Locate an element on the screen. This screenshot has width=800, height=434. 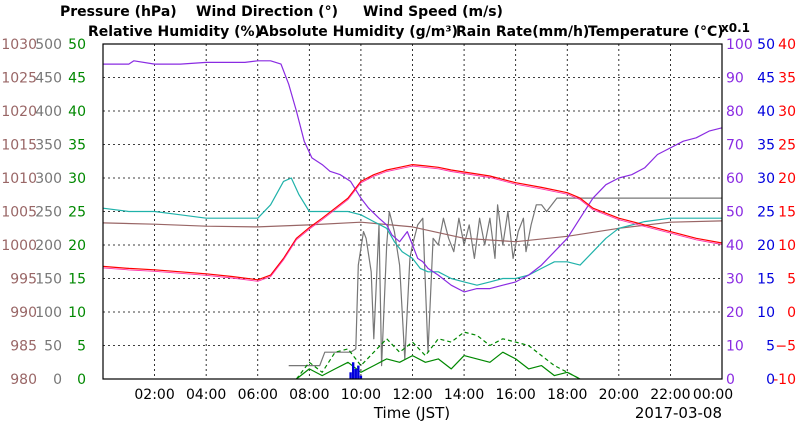
y-tick-wind-direction: 150 is located at coordinates (48, 280).